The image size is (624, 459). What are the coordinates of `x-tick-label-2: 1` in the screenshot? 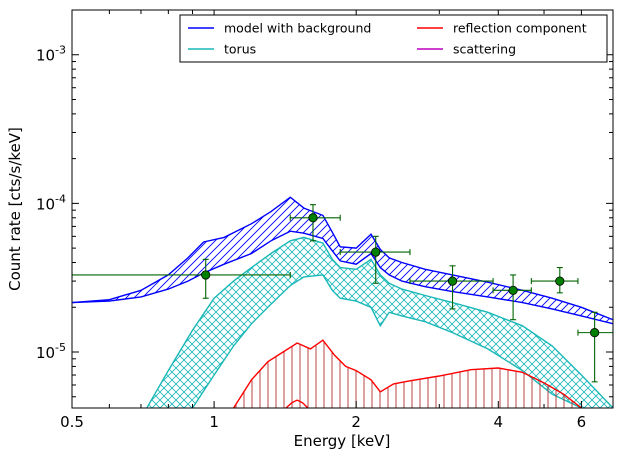 It's located at (214, 422).